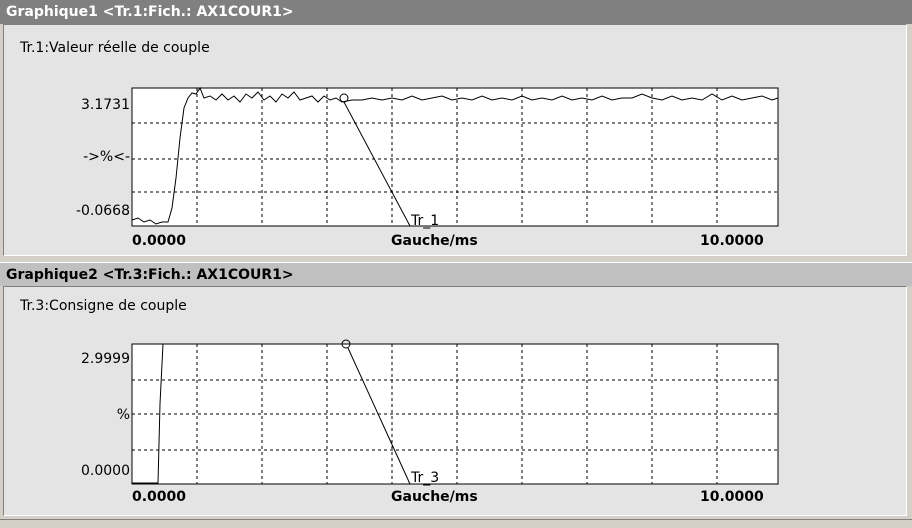 The height and width of the screenshot is (528, 912). What do you see at coordinates (732, 497) in the screenshot?
I see `graph2-x-right-label: 10.0000` at bounding box center [732, 497].